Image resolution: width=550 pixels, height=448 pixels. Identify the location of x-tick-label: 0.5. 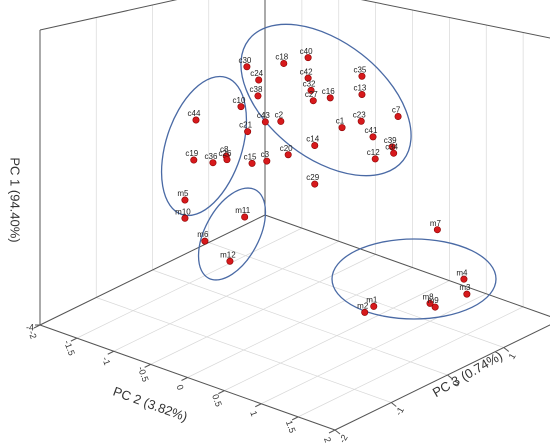
(217, 400).